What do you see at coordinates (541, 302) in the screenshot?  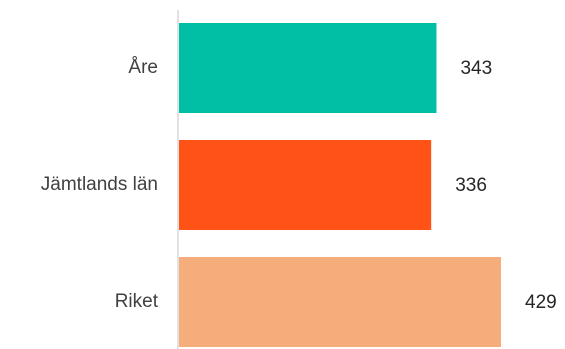 I see `value-label: 429` at bounding box center [541, 302].